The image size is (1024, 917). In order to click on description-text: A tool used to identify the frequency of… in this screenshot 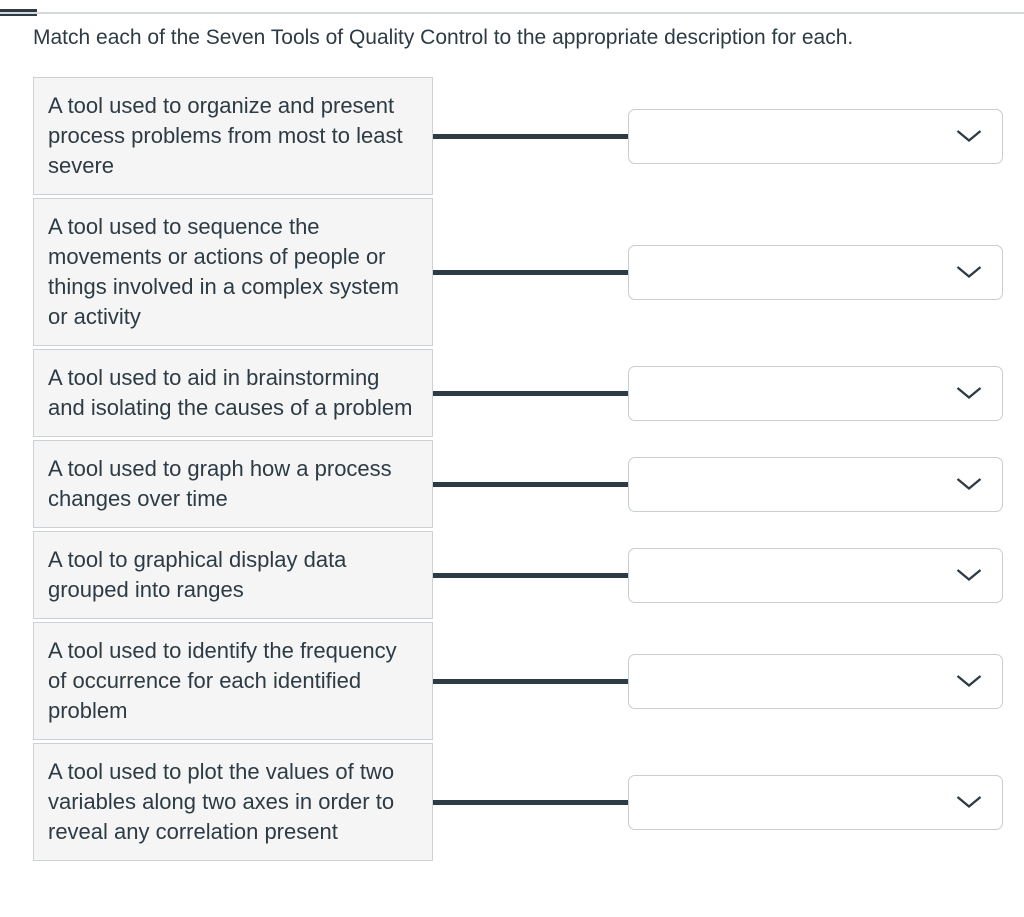, I will do `click(222, 680)`.